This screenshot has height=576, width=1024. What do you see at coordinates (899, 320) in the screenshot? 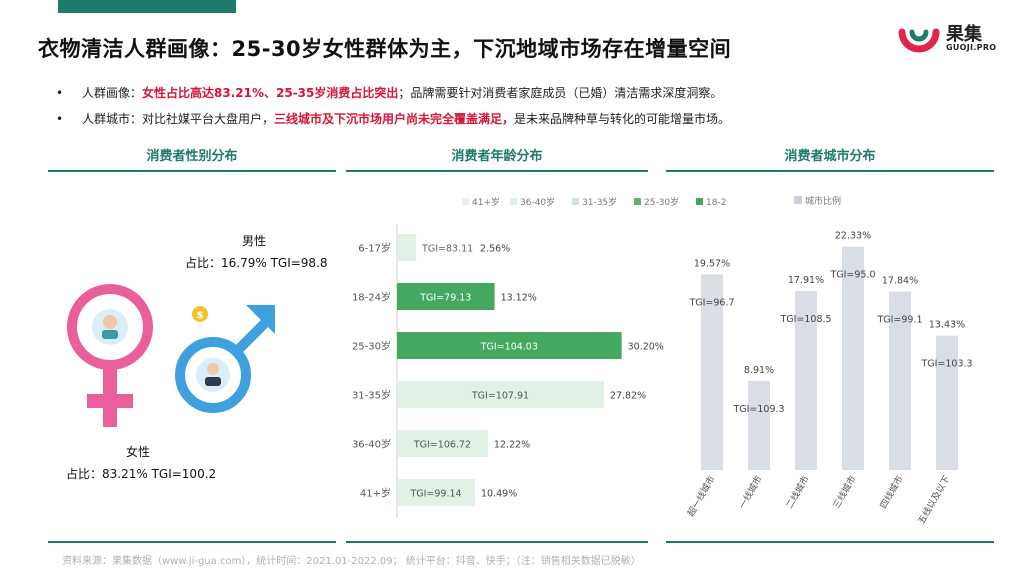
I see `city-tgi-label: TGI=99.1` at bounding box center [899, 320].